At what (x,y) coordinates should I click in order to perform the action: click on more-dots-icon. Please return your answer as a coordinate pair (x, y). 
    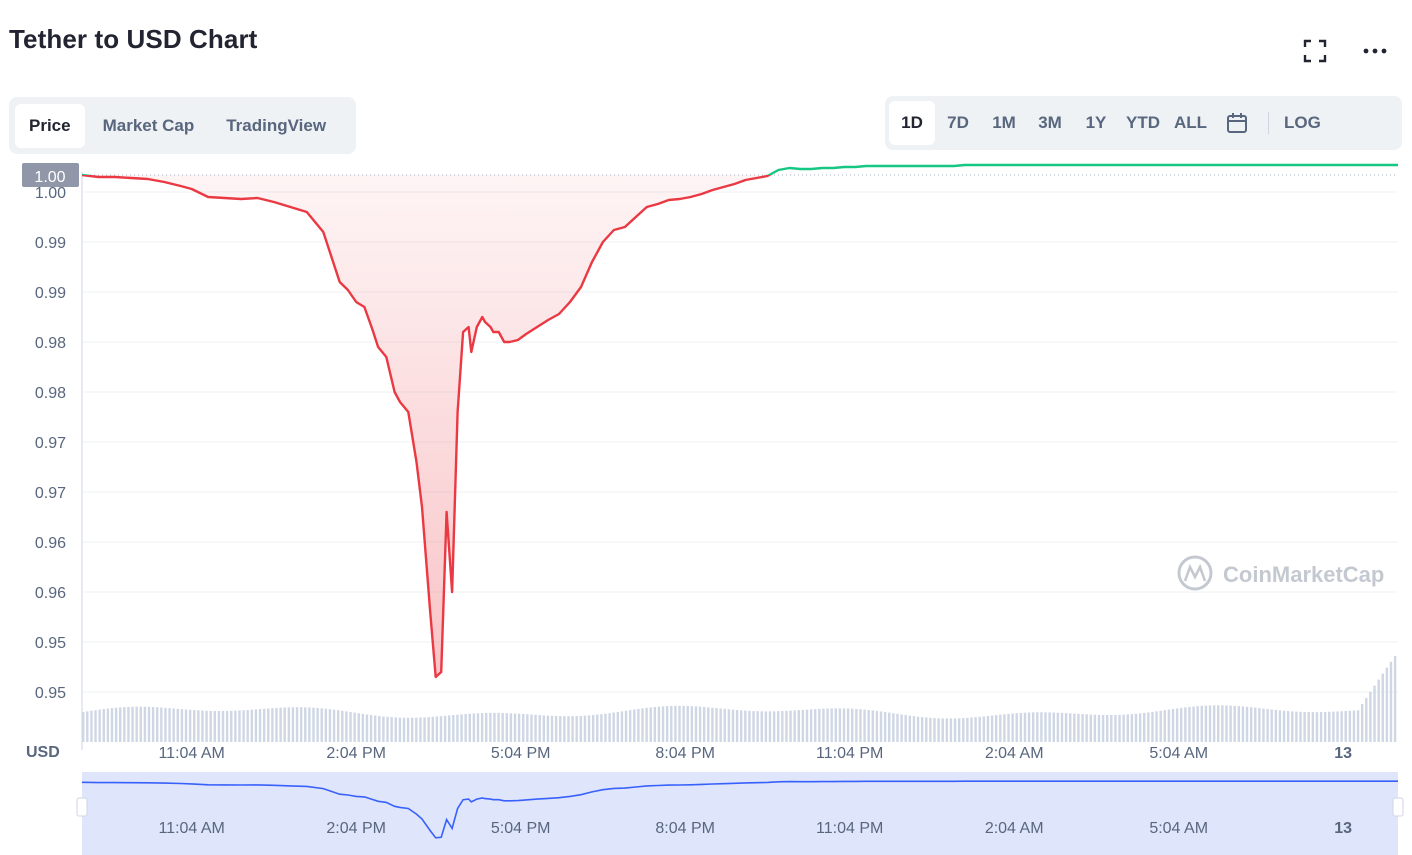
    Looking at the image, I should click on (1375, 51).